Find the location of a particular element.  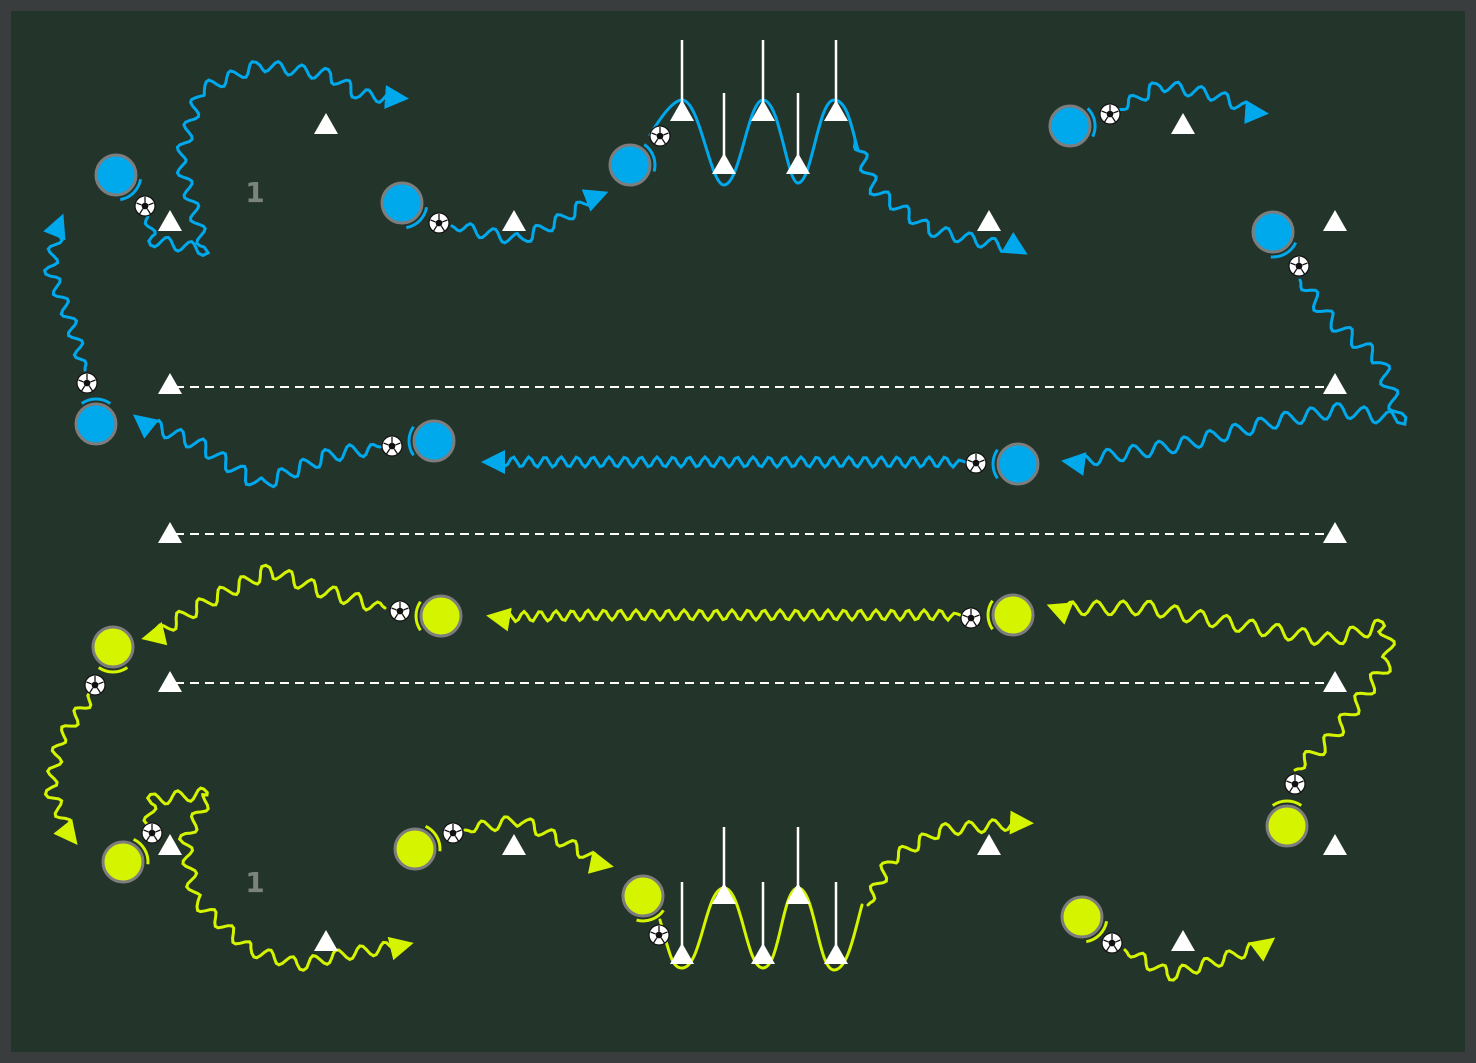

poles is located at coordinates (759, 497).